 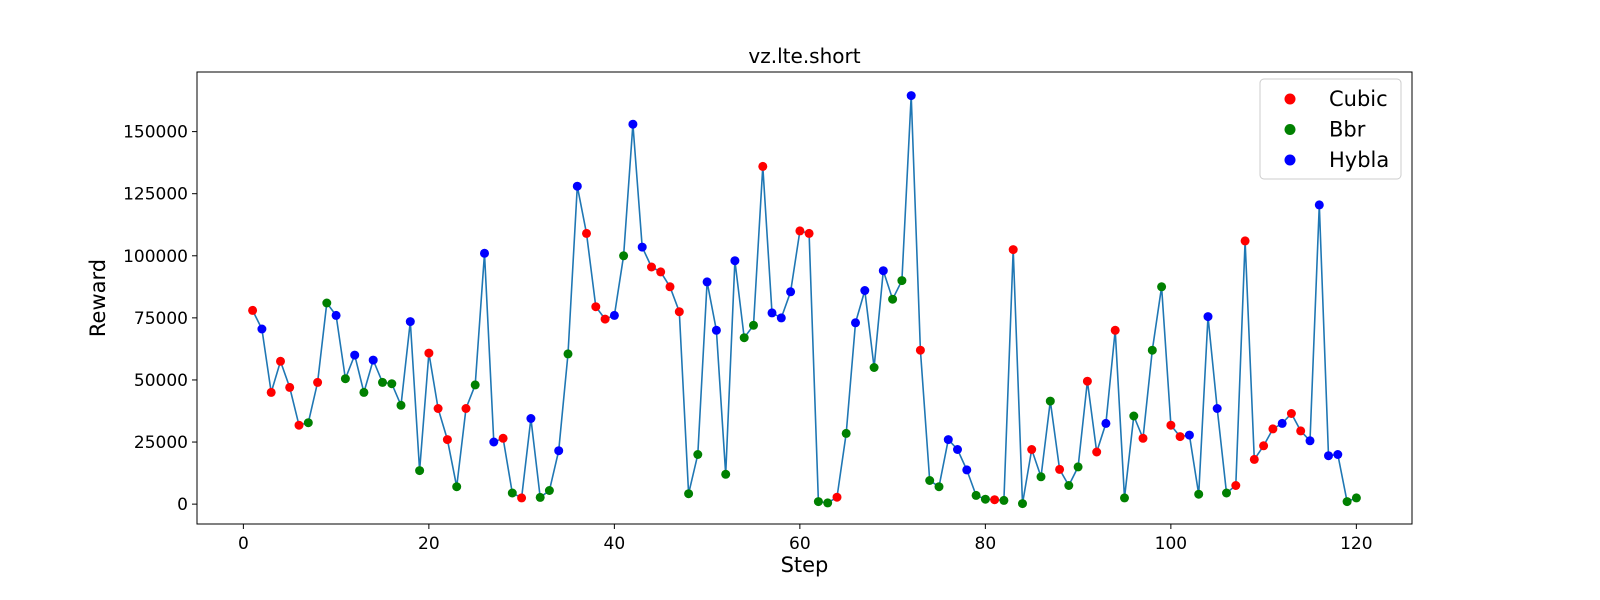 I want to click on y-tick-label: 75000, so click(x=161, y=319).